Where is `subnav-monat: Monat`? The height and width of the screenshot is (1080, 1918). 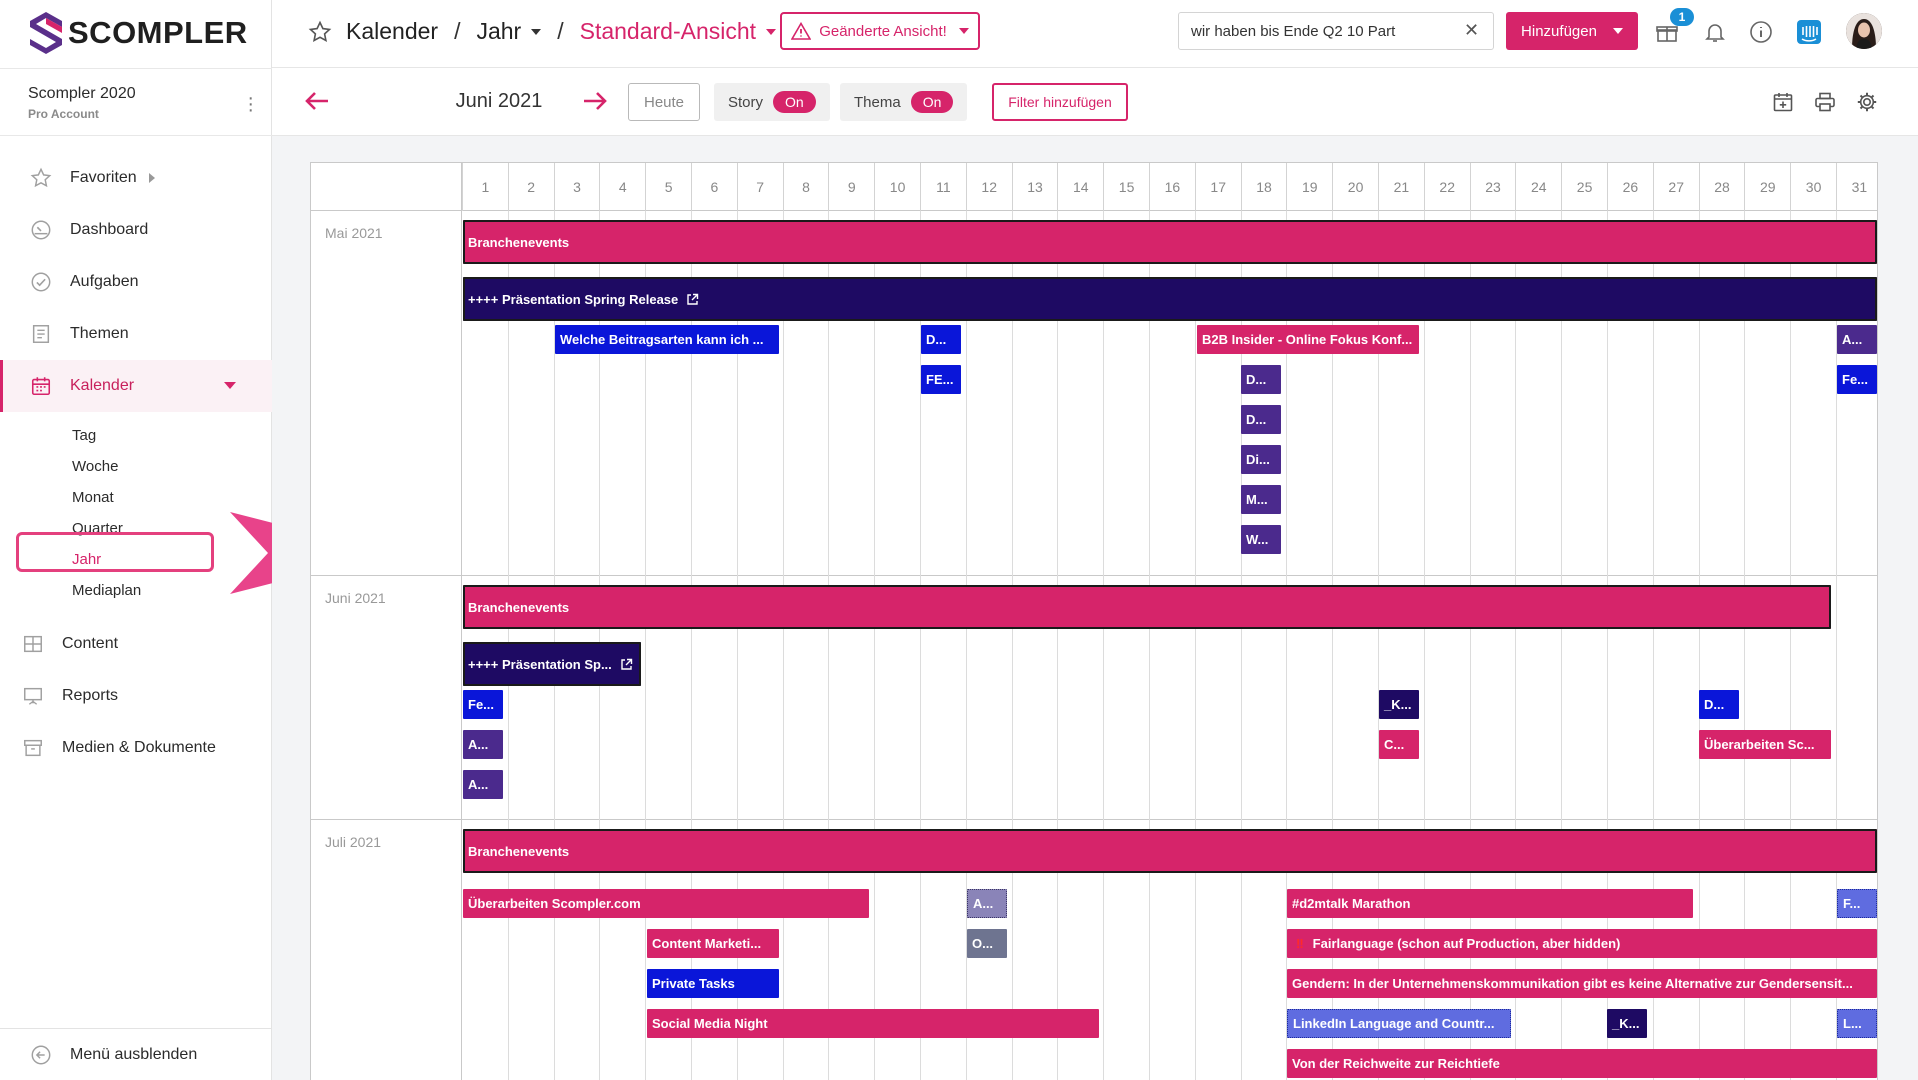
subnav-monat: Monat is located at coordinates (93, 497).